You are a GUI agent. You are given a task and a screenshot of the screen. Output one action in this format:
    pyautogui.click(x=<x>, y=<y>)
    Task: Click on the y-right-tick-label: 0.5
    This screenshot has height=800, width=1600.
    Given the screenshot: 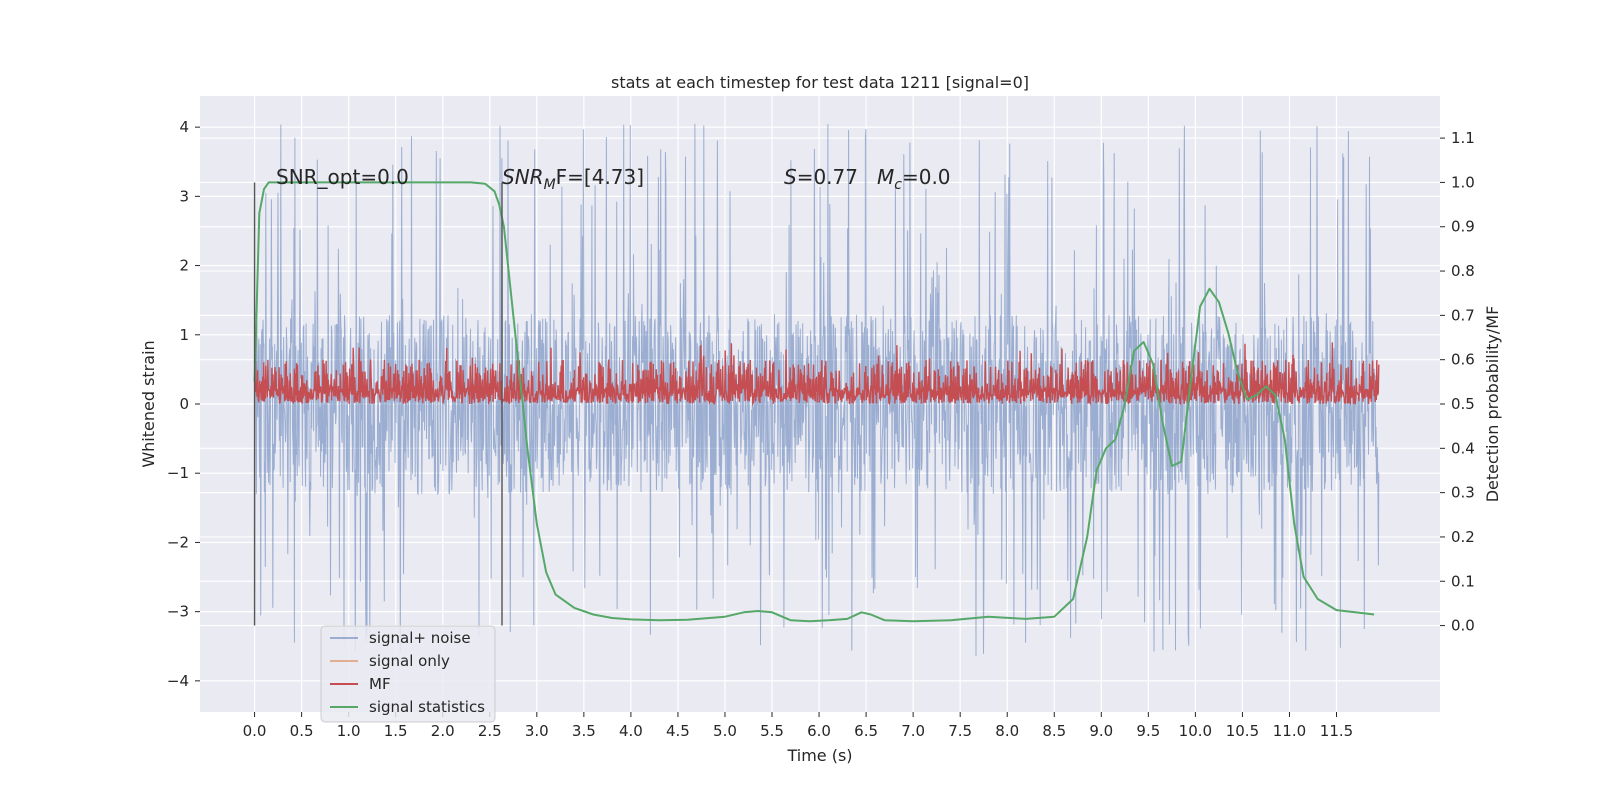 What is the action you would take?
    pyautogui.click(x=1463, y=404)
    